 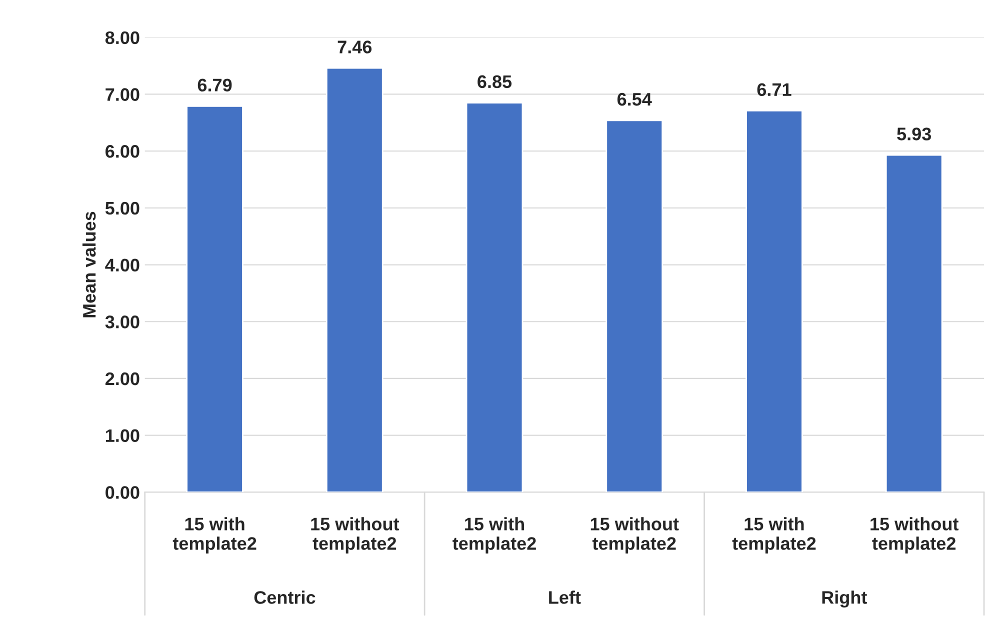 What do you see at coordinates (123, 492) in the screenshot?
I see `y-tick-label: 0.00` at bounding box center [123, 492].